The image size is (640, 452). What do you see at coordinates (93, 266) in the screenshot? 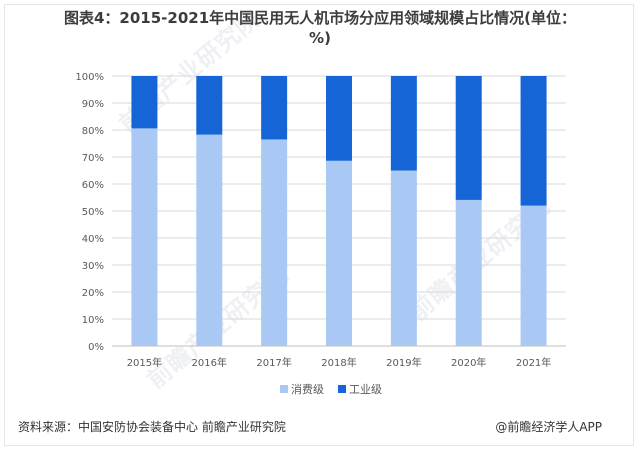
I see `y-tick-label: 30%` at bounding box center [93, 266].